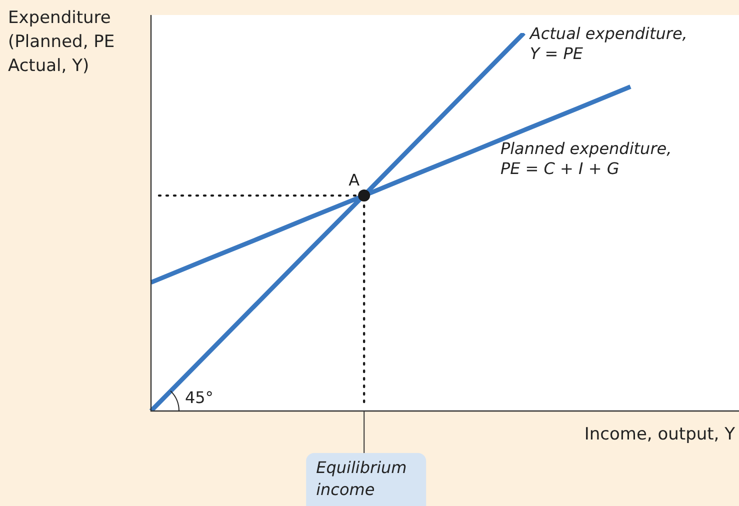 This screenshot has height=506, width=739. What do you see at coordinates (361, 479) in the screenshot?
I see `text: Equilibrium income` at bounding box center [361, 479].